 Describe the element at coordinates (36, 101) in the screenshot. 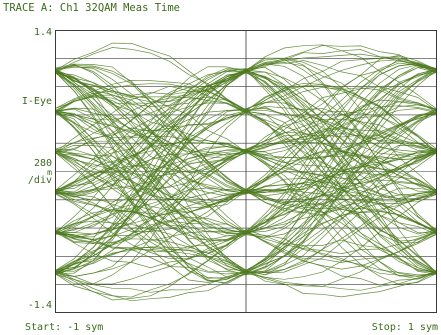

I see `reference-label: I-Eye` at that location.